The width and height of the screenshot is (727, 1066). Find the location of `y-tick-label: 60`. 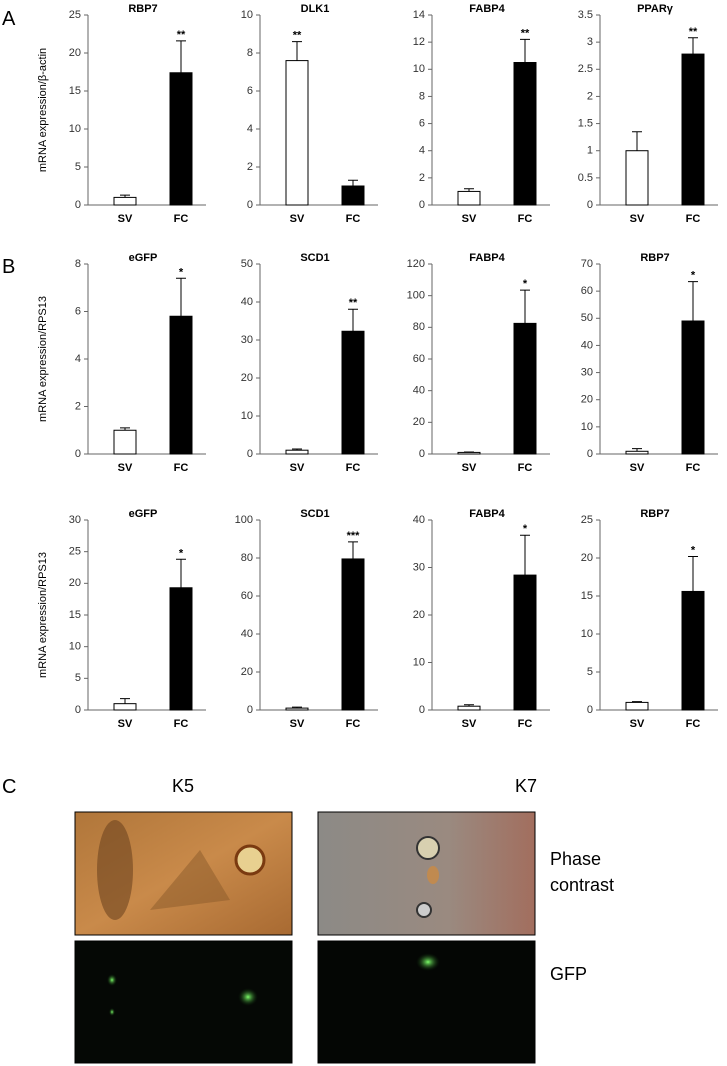

y-tick-label: 60 is located at coordinates (247, 596).